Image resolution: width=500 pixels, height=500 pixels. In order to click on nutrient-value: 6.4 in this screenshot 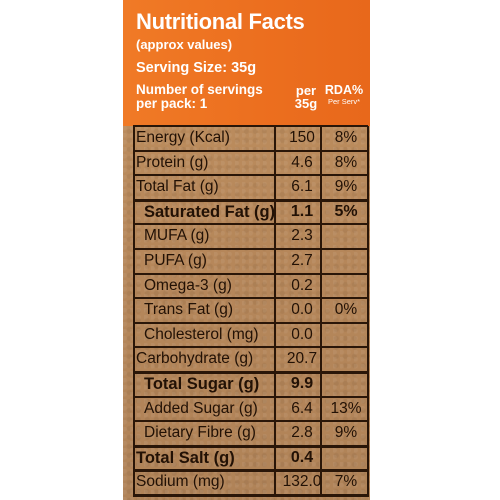, I will do `click(302, 408)`.